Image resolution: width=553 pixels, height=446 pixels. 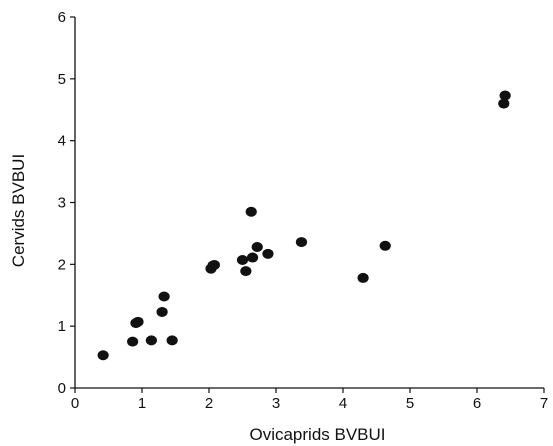 I want to click on x-tick-label: 4, so click(x=343, y=403).